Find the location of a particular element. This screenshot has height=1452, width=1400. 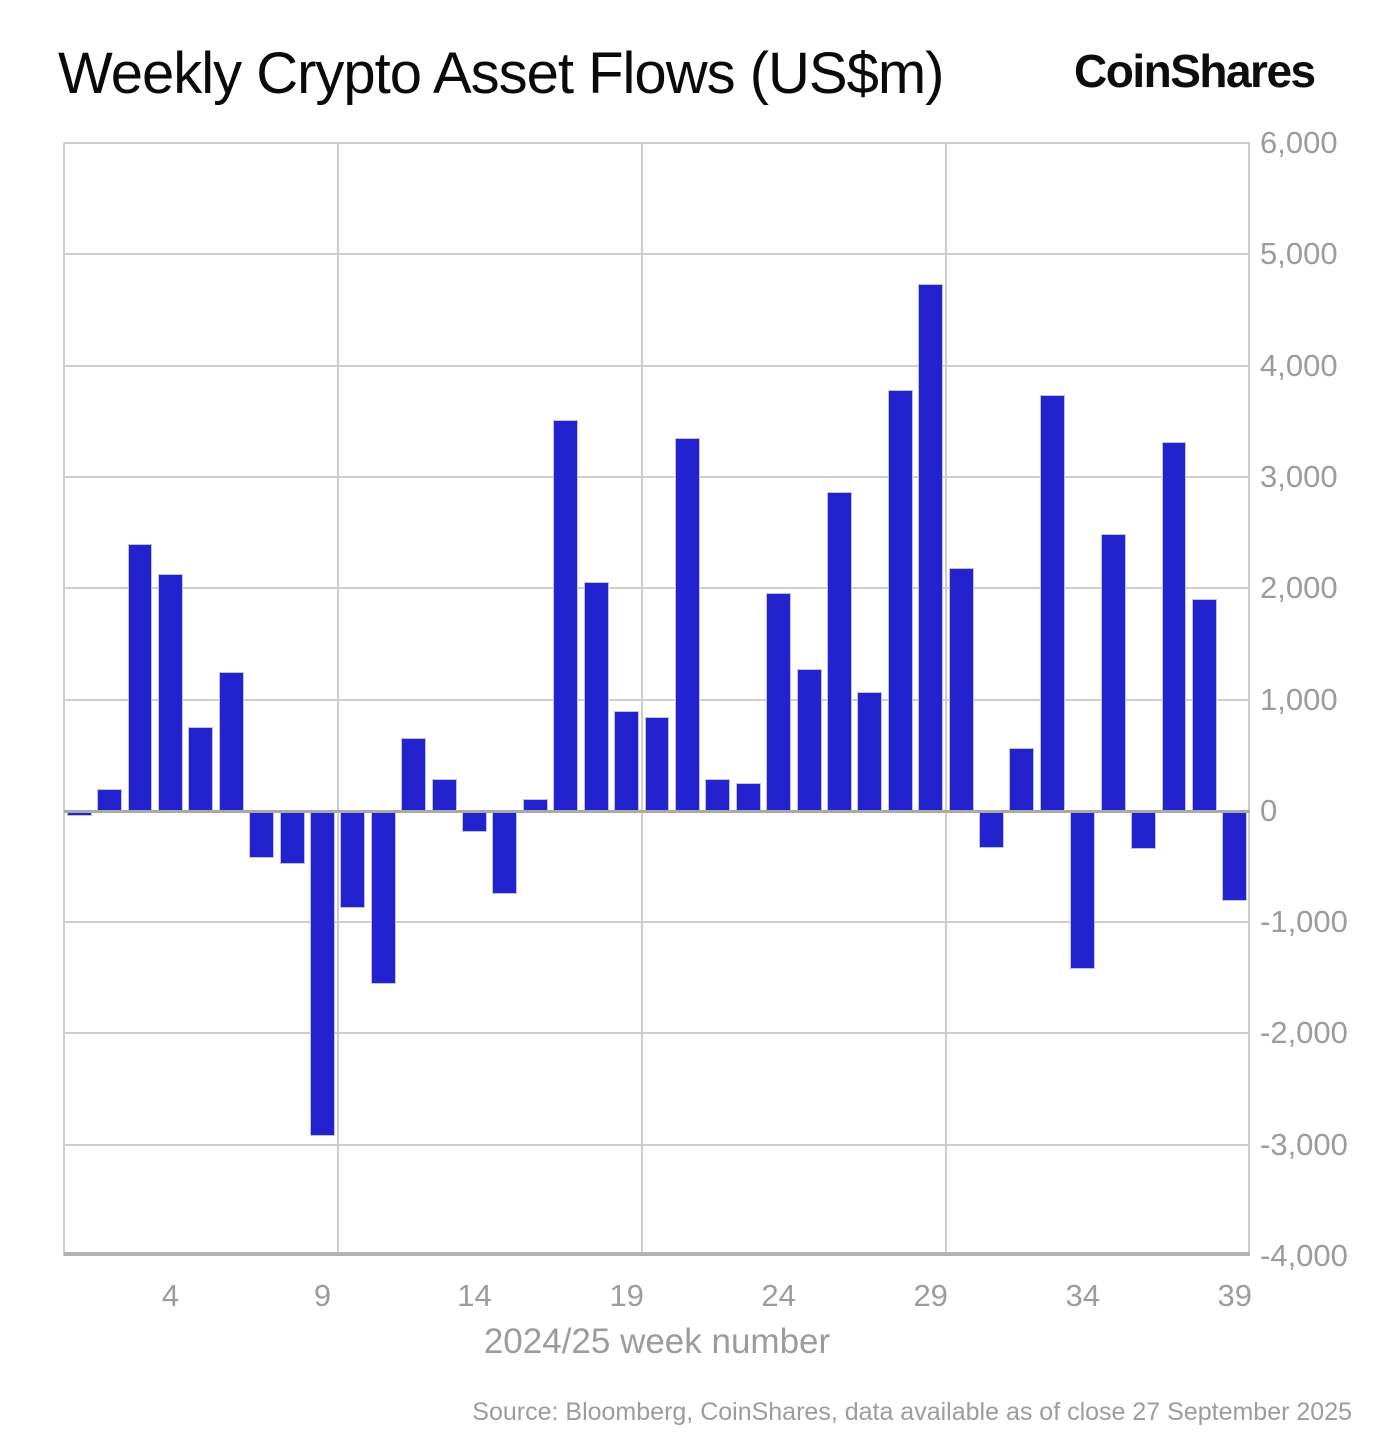

x-tick-label: 14 is located at coordinates (474, 1295).